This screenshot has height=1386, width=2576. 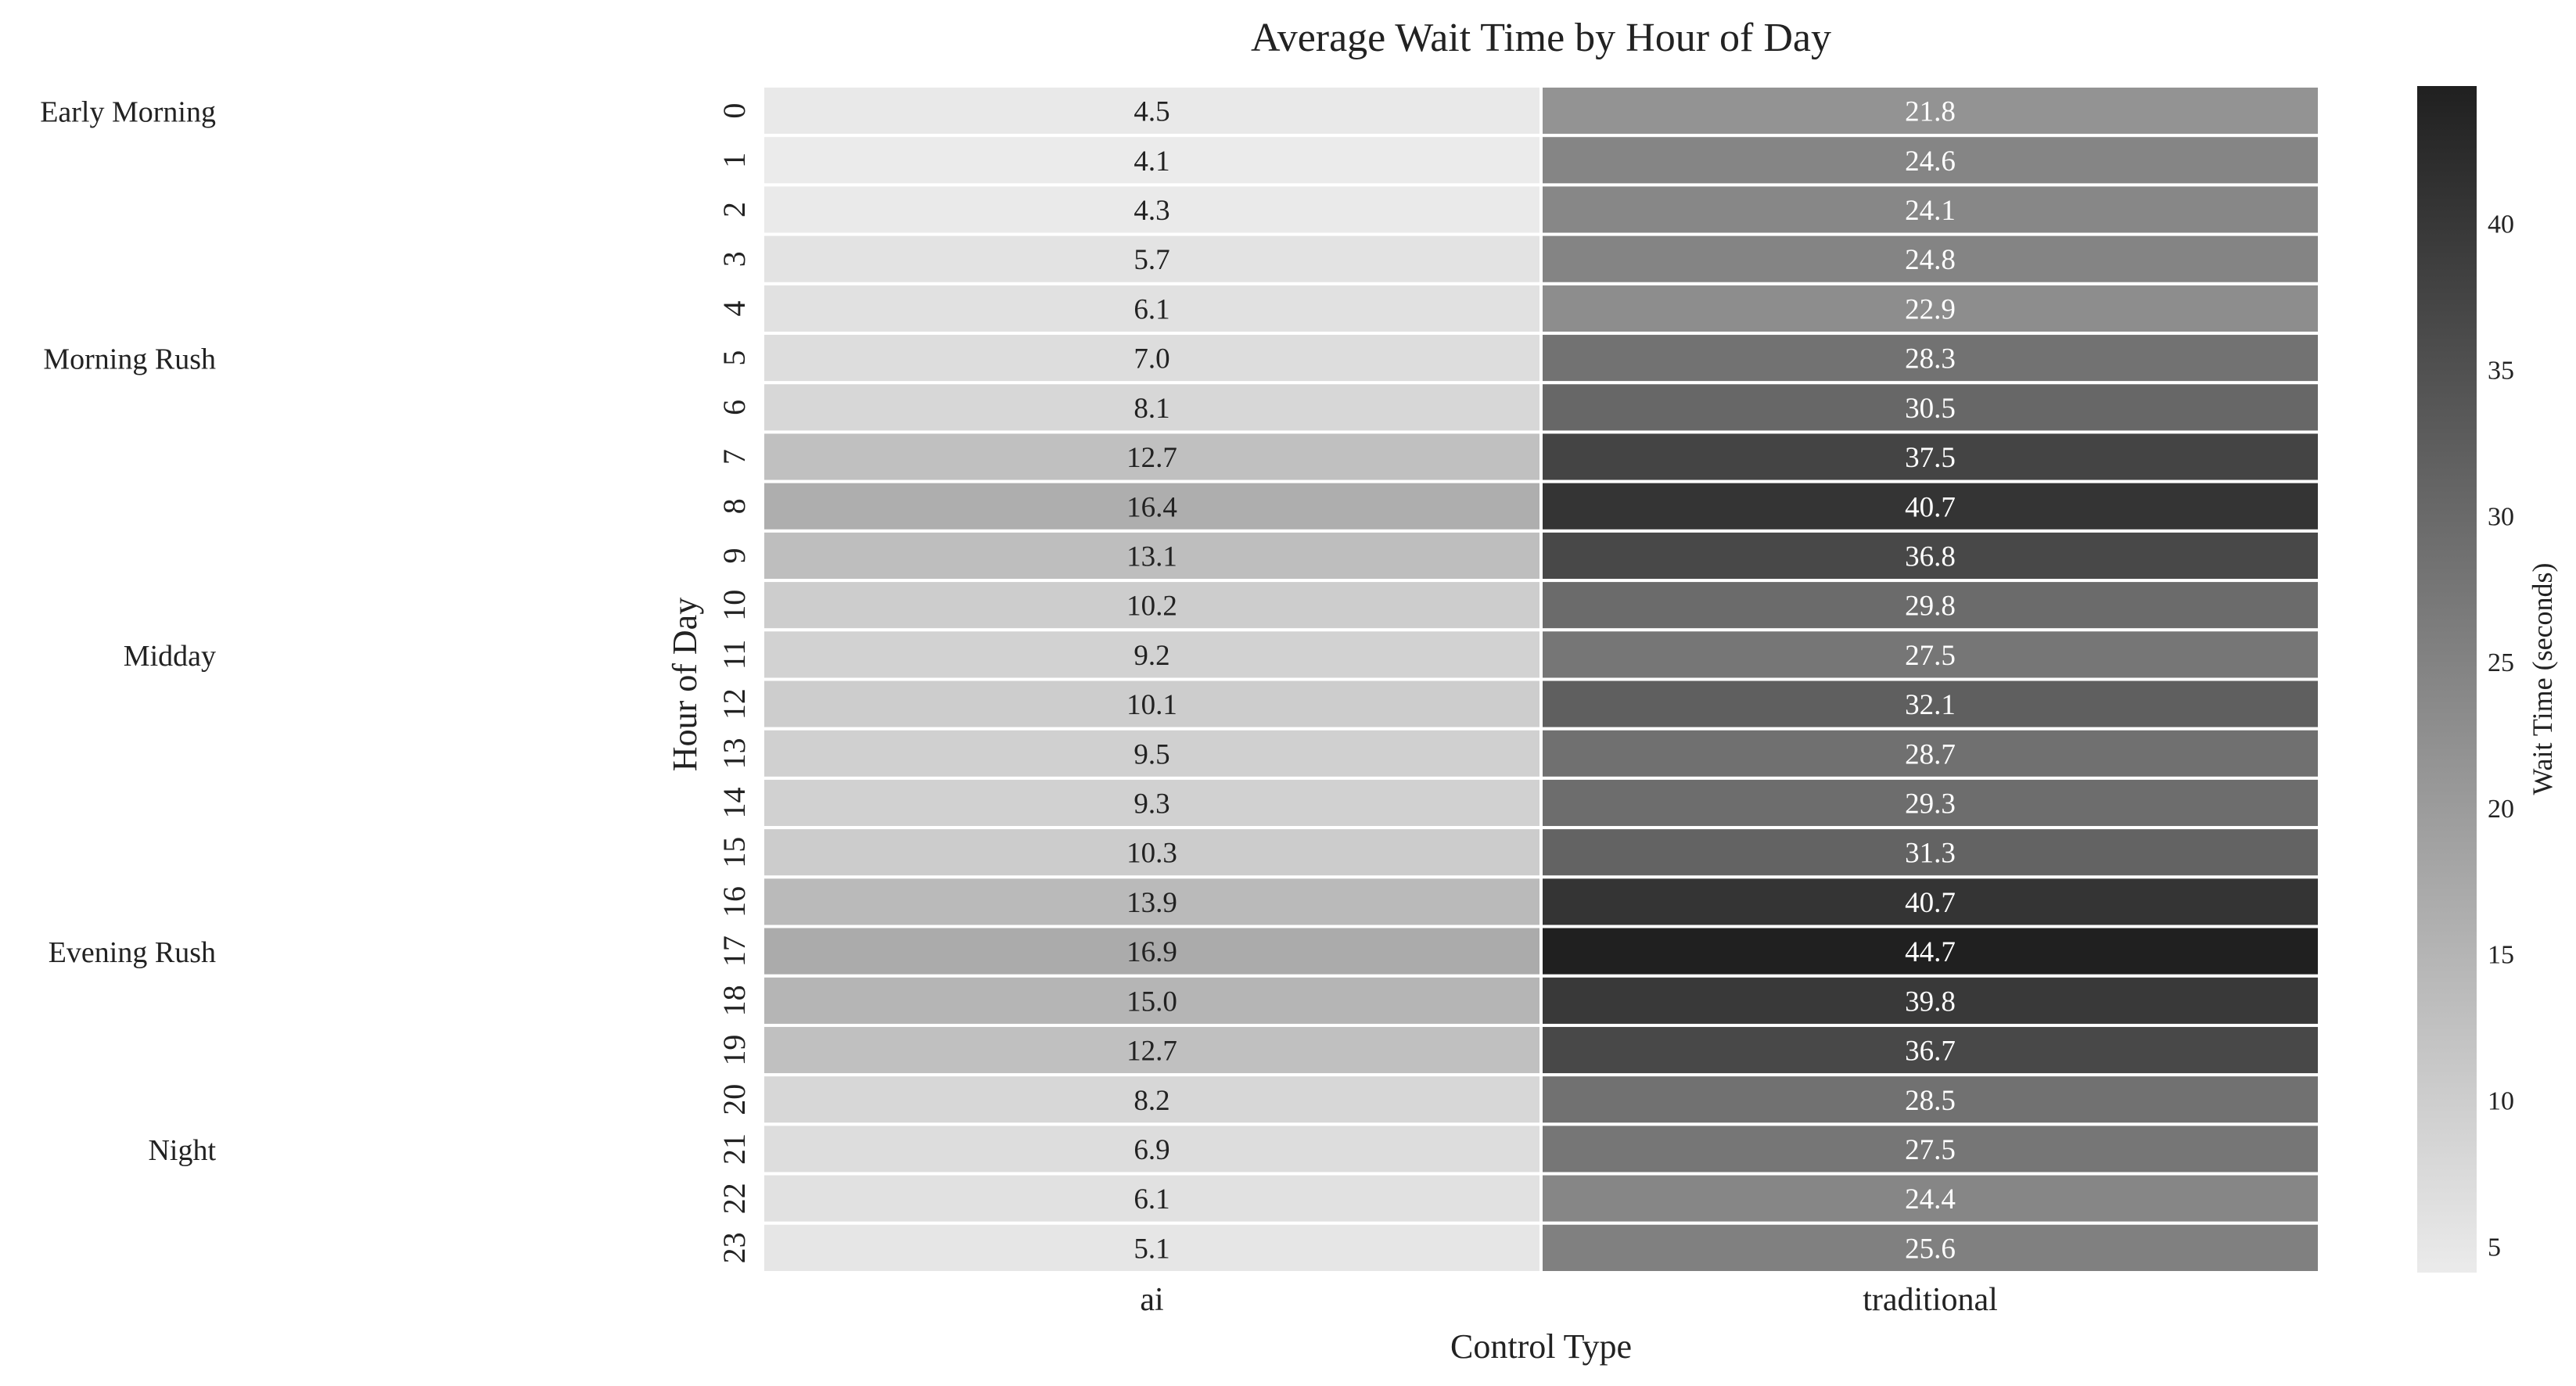 What do you see at coordinates (2501, 371) in the screenshot?
I see `colorbar-tick-label: 35` at bounding box center [2501, 371].